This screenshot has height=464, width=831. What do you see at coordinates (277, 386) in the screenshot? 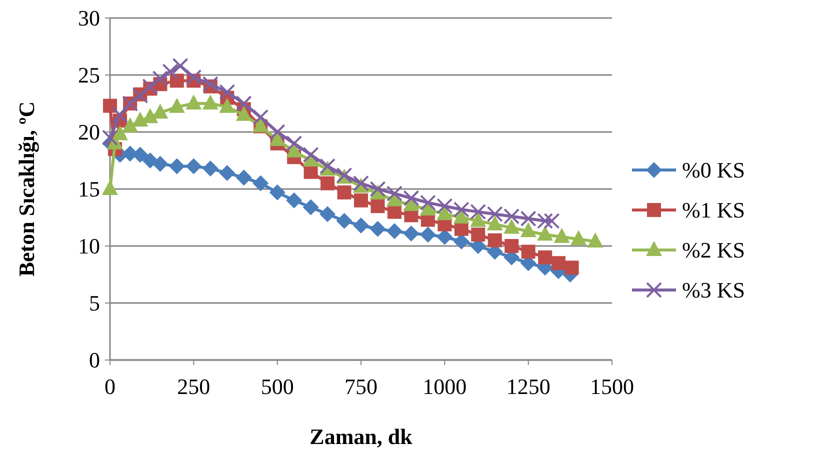
I see `x-tick-label: 500` at bounding box center [277, 386].